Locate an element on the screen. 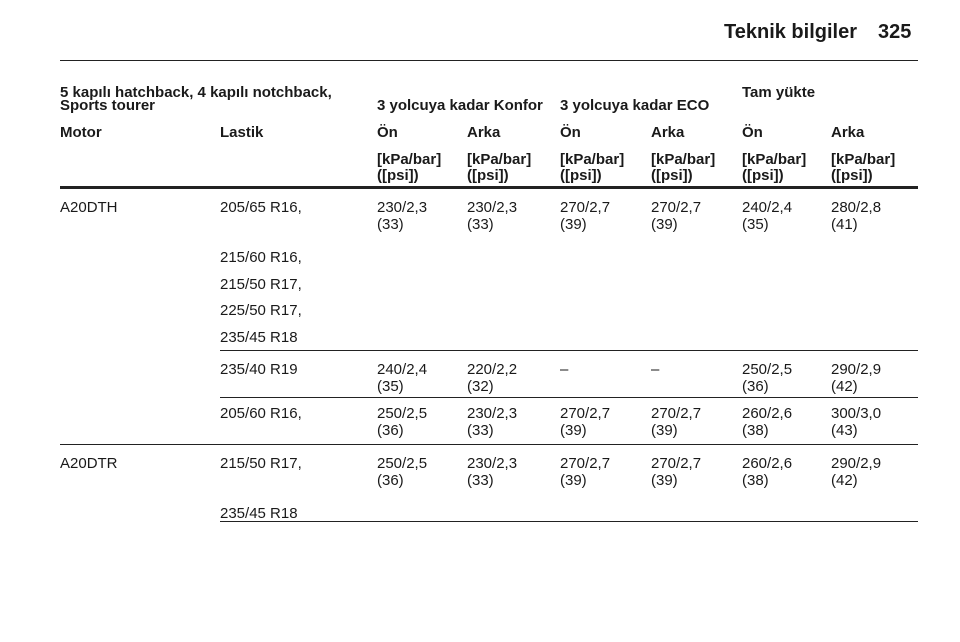 This screenshot has width=960, height=642. tire-cell: 205/60 R16, is located at coordinates (261, 413).